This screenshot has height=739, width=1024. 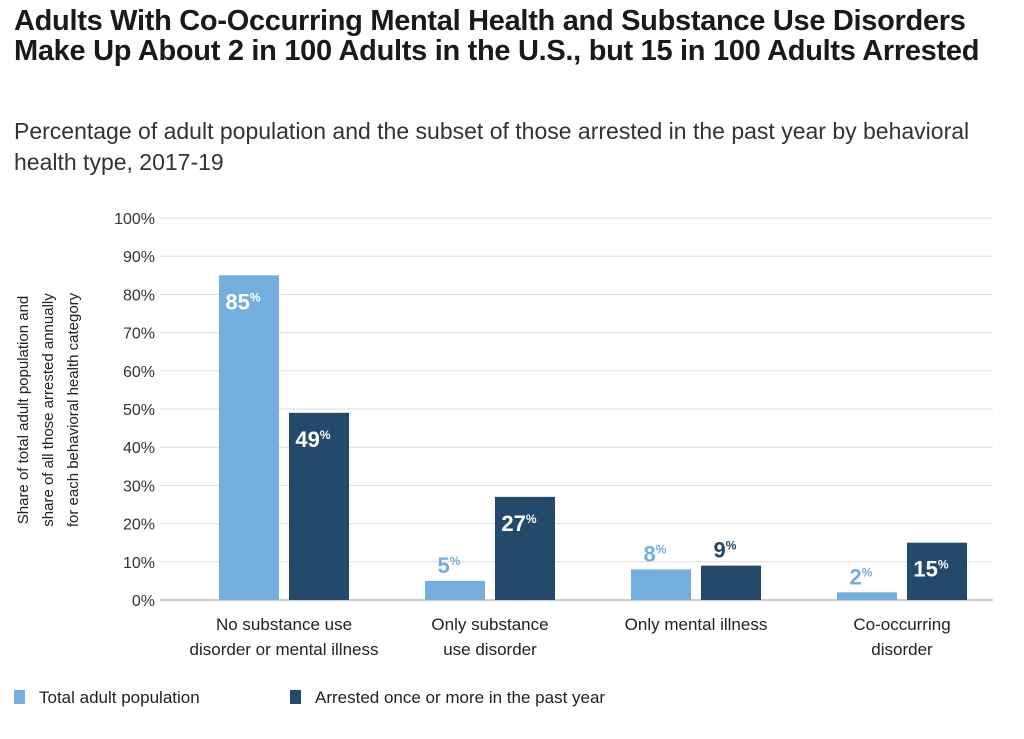 I want to click on category-label: No substance use, so click(x=284, y=624).